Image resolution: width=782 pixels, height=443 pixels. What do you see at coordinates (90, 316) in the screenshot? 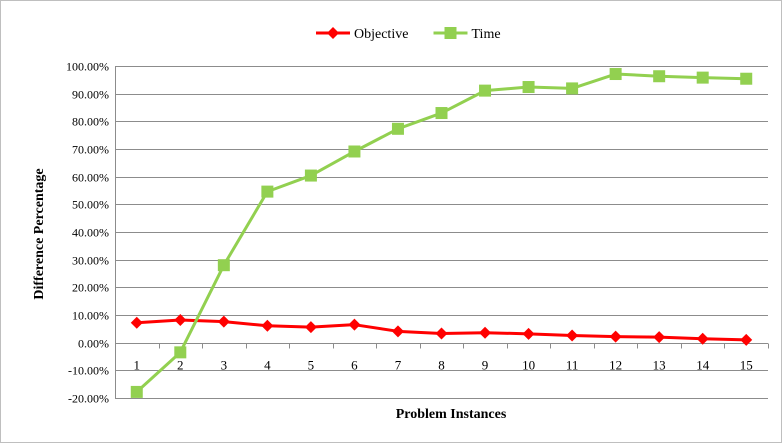
I see `y-tick-label: 10.00%` at bounding box center [90, 316].